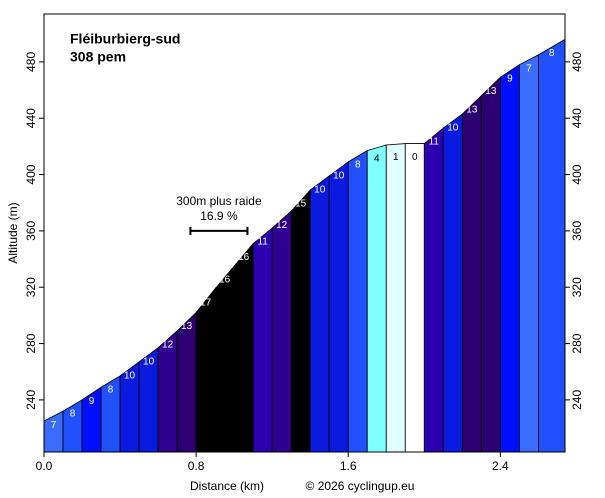  Describe the element at coordinates (360, 486) in the screenshot. I see `credit: © 2026 cyclingup.eu` at that location.